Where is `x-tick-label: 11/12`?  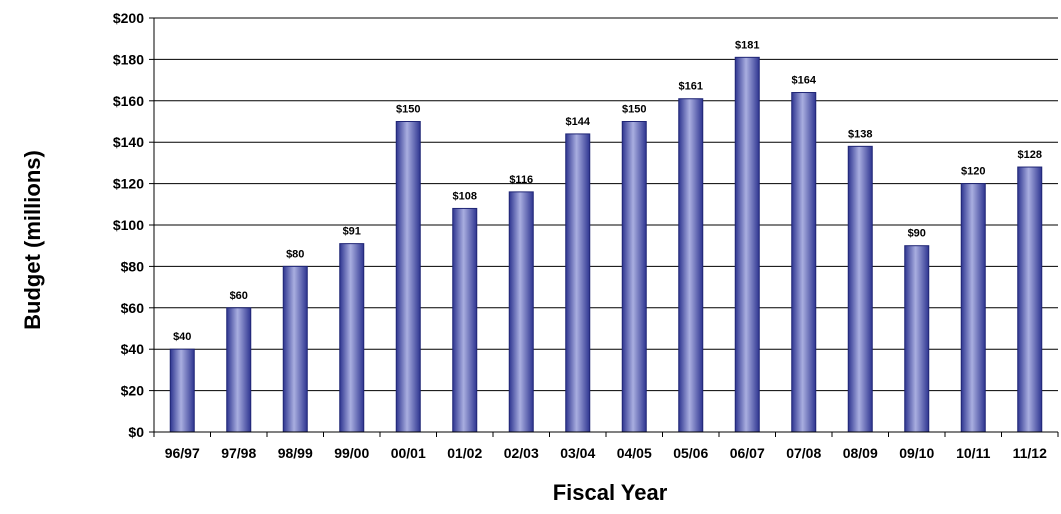 x-tick-label: 11/12 is located at coordinates (1030, 453).